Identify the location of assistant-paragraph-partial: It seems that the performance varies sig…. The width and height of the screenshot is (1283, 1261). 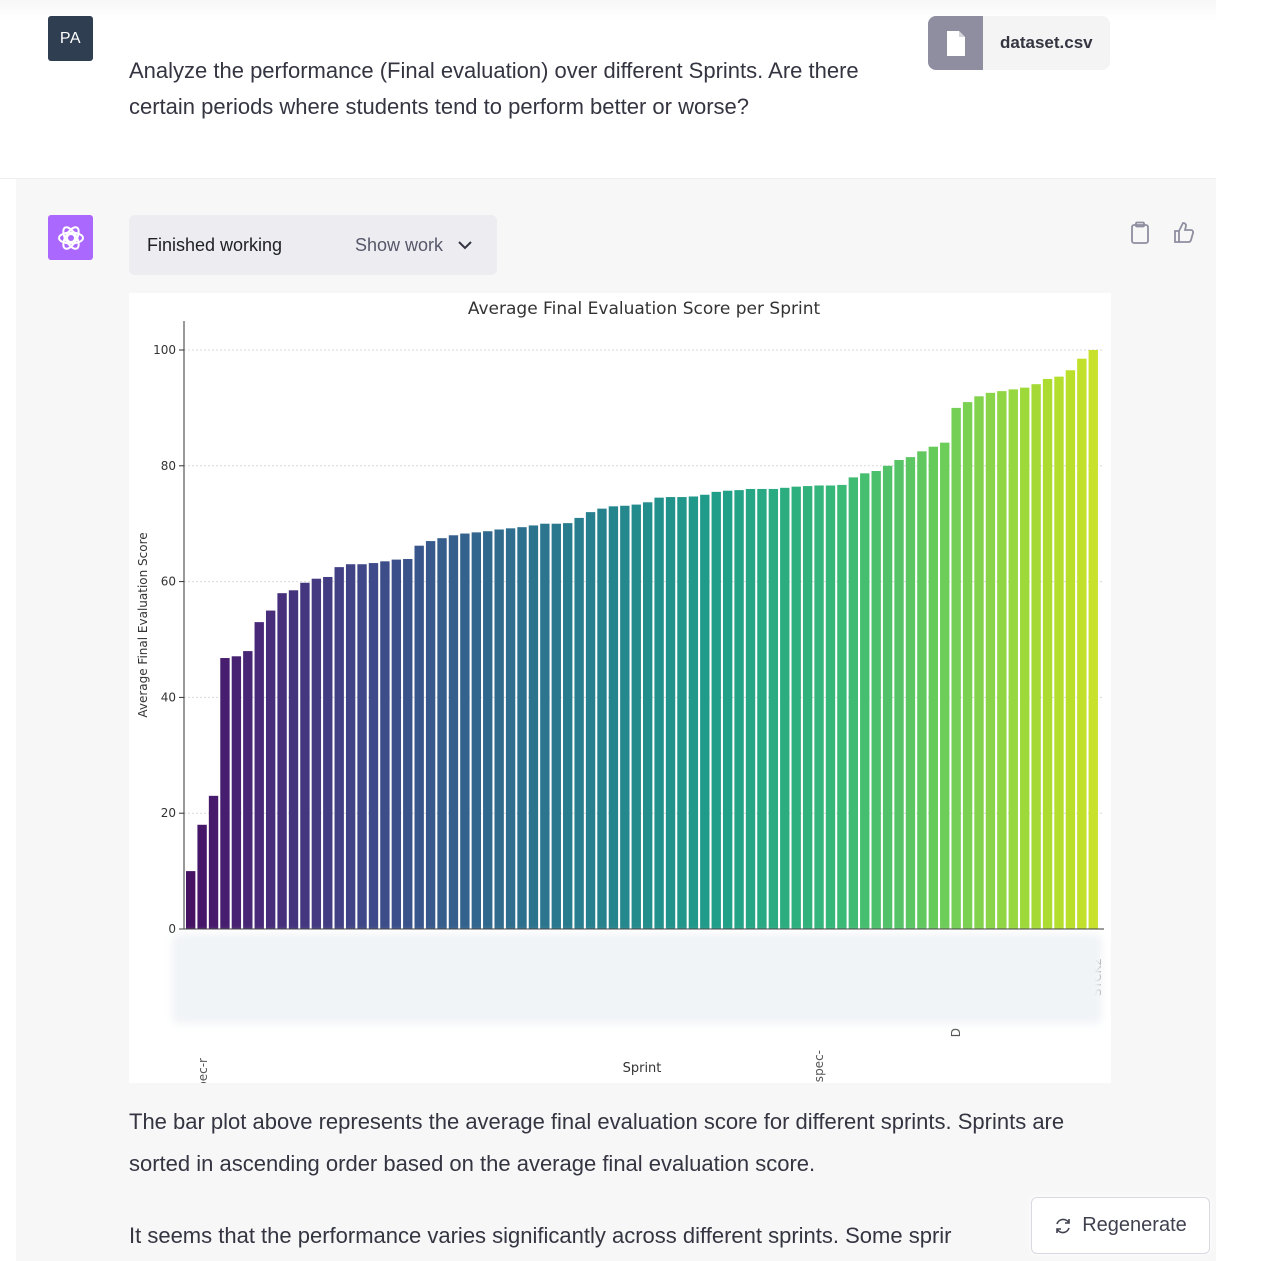
(540, 1235).